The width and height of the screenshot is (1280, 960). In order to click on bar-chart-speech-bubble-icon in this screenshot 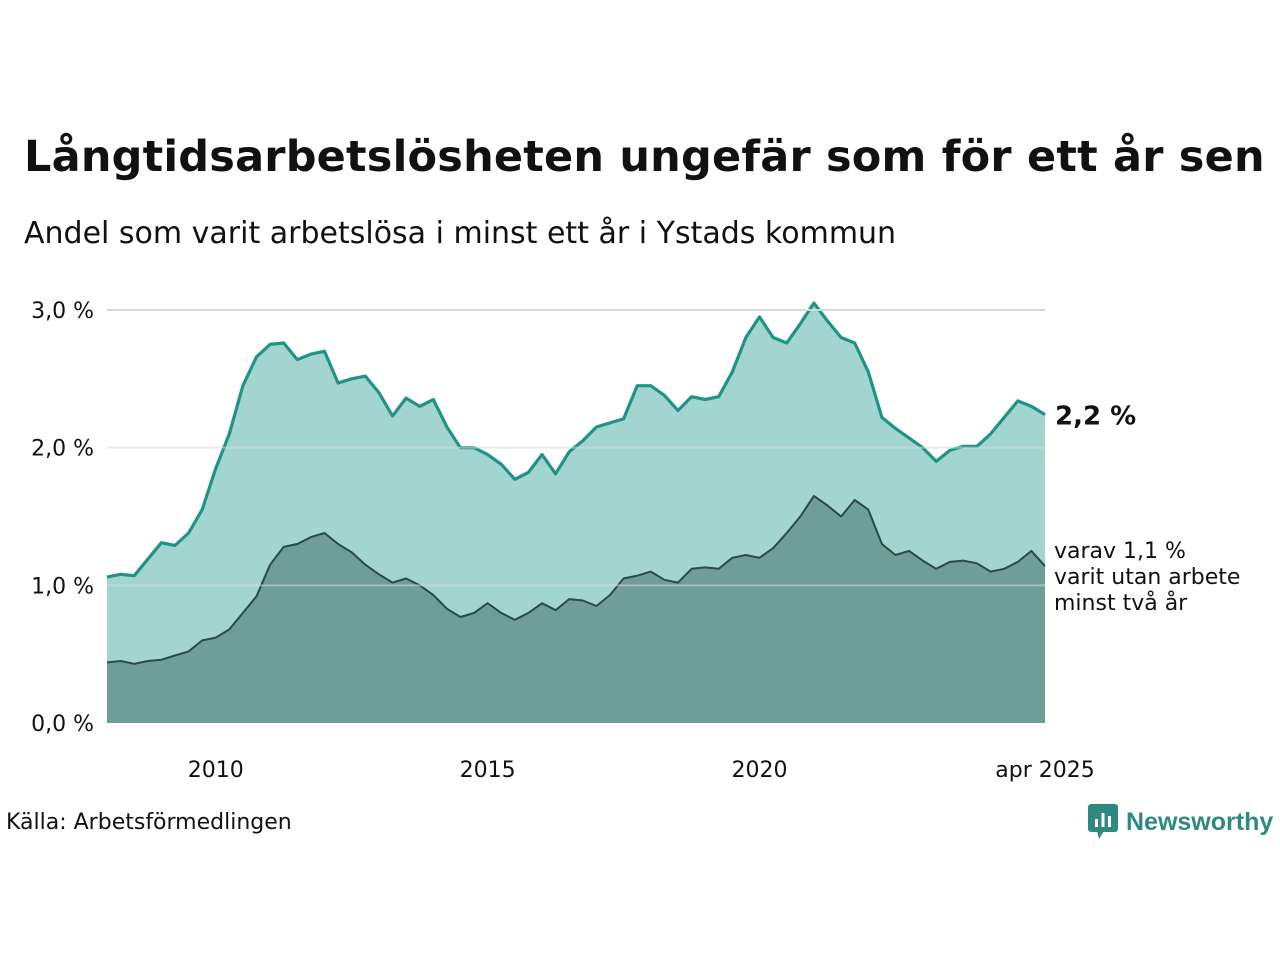, I will do `click(1103, 821)`.